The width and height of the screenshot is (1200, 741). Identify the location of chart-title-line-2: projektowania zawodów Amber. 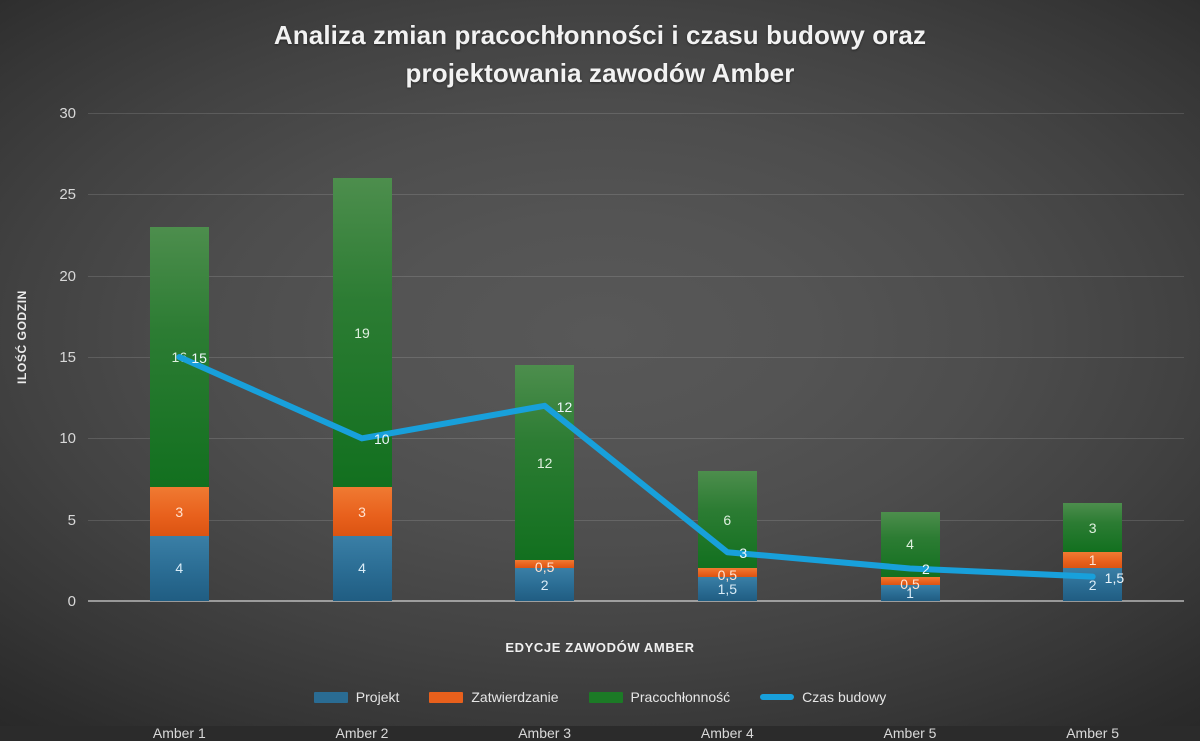
(600, 73).